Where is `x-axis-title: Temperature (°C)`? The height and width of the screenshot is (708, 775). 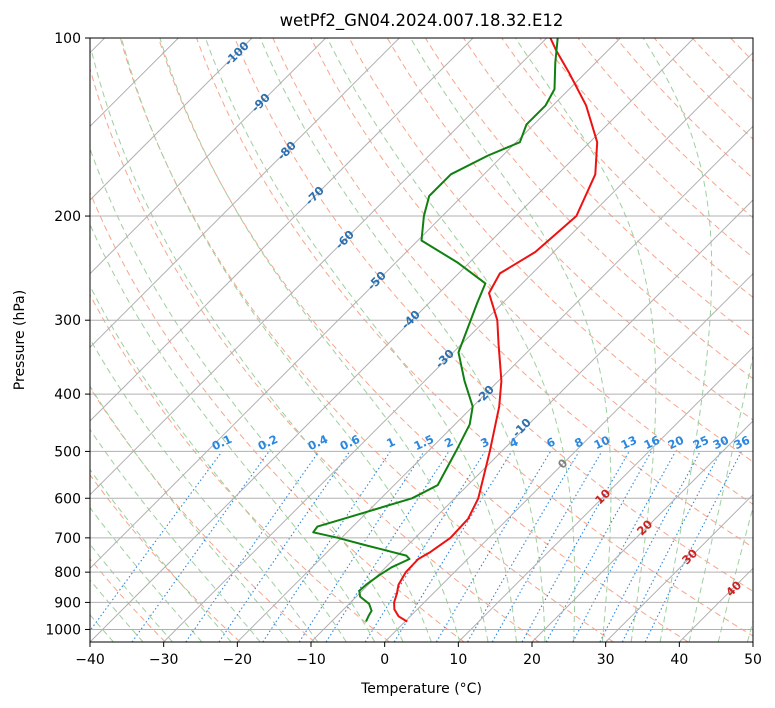
x-axis-title: Temperature (°C) is located at coordinates (421, 689).